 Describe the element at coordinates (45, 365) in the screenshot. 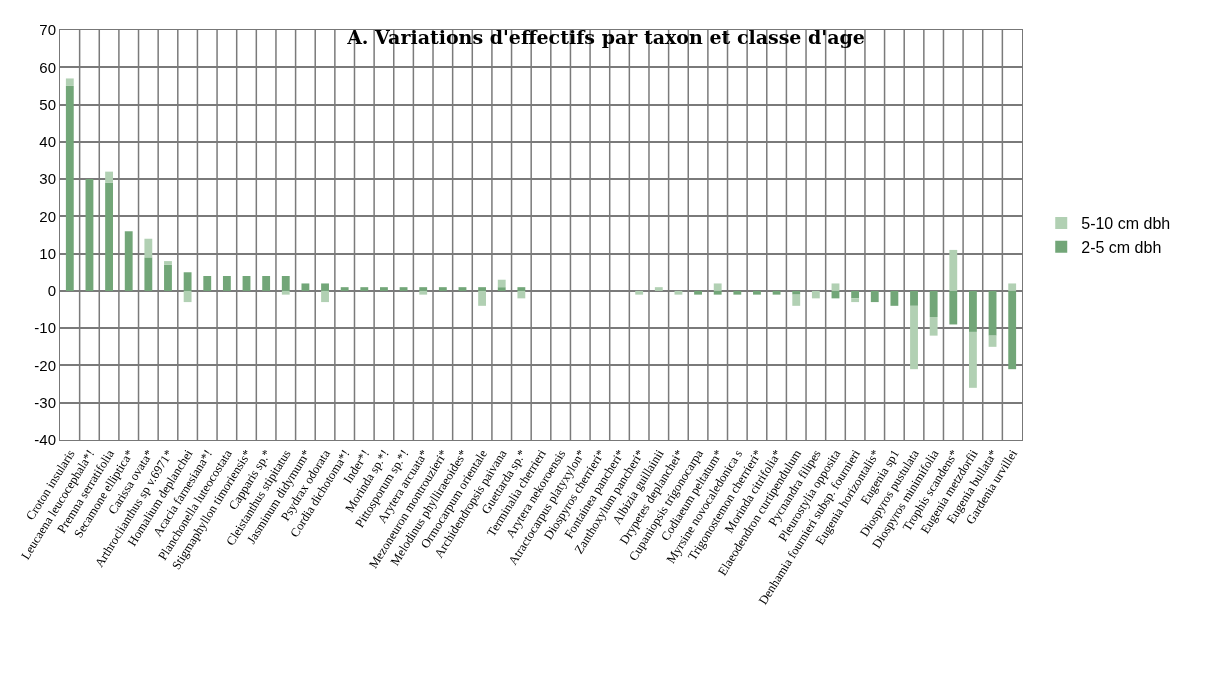

I see `y-tick-label: -20` at that location.